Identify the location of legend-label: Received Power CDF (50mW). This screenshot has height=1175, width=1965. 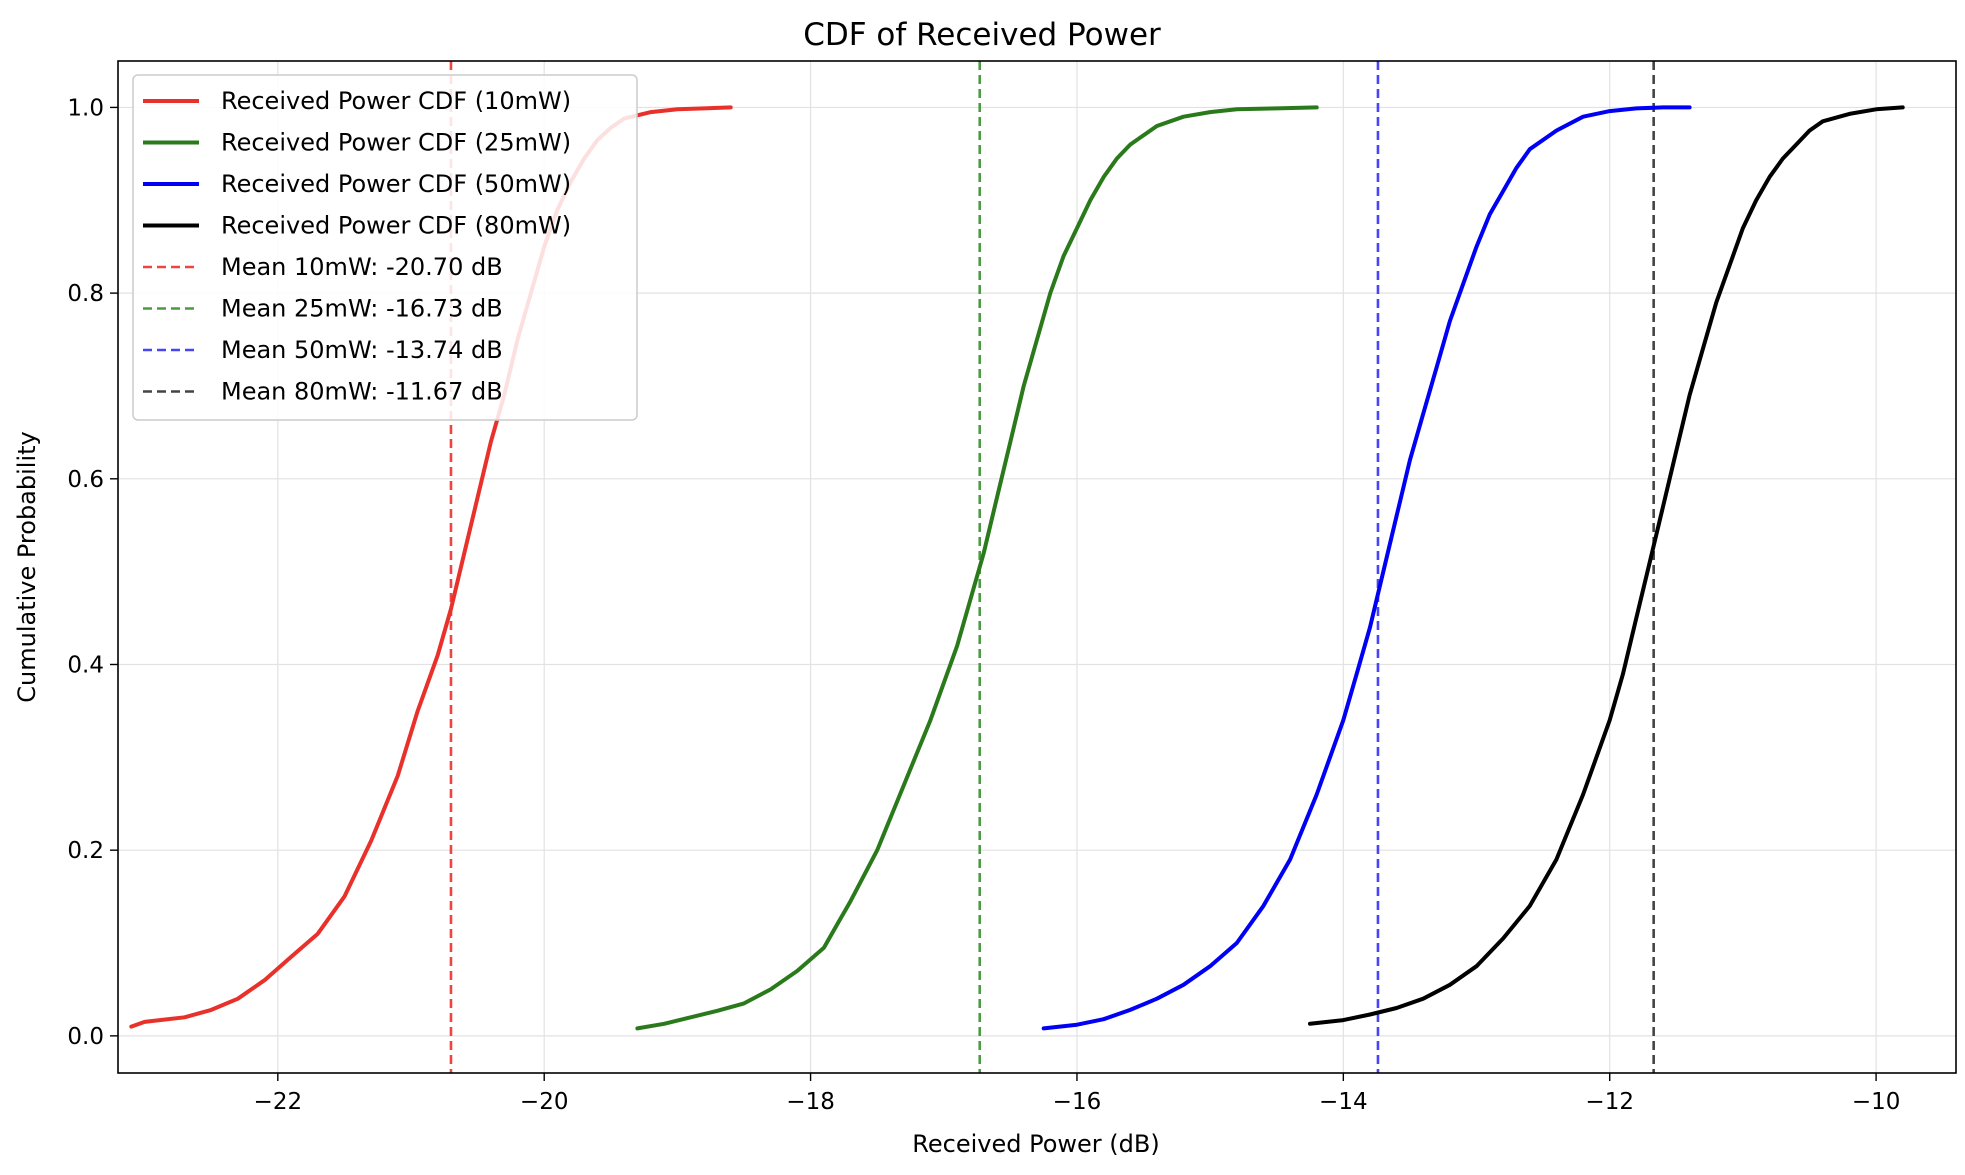
(396, 184).